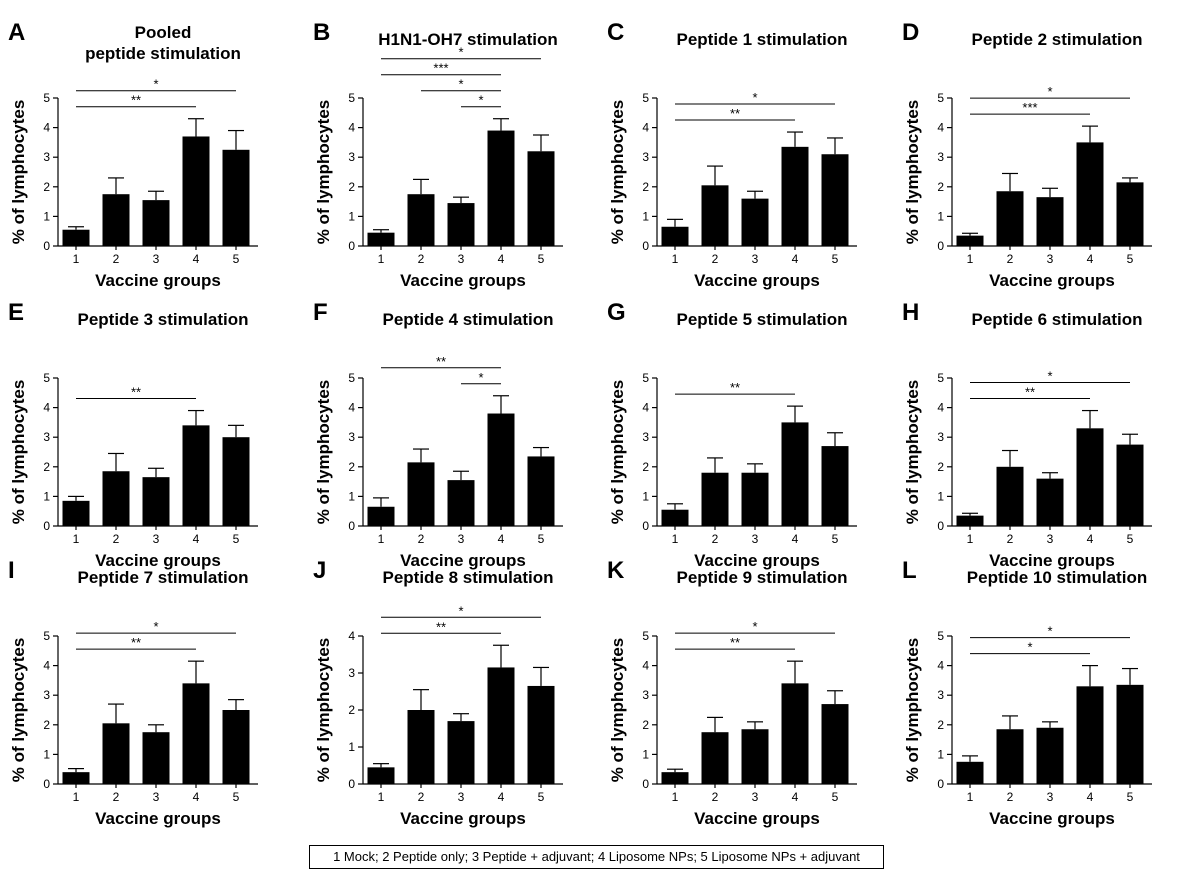 The width and height of the screenshot is (1190, 873). I want to click on significance-label: ***, so click(440, 68).